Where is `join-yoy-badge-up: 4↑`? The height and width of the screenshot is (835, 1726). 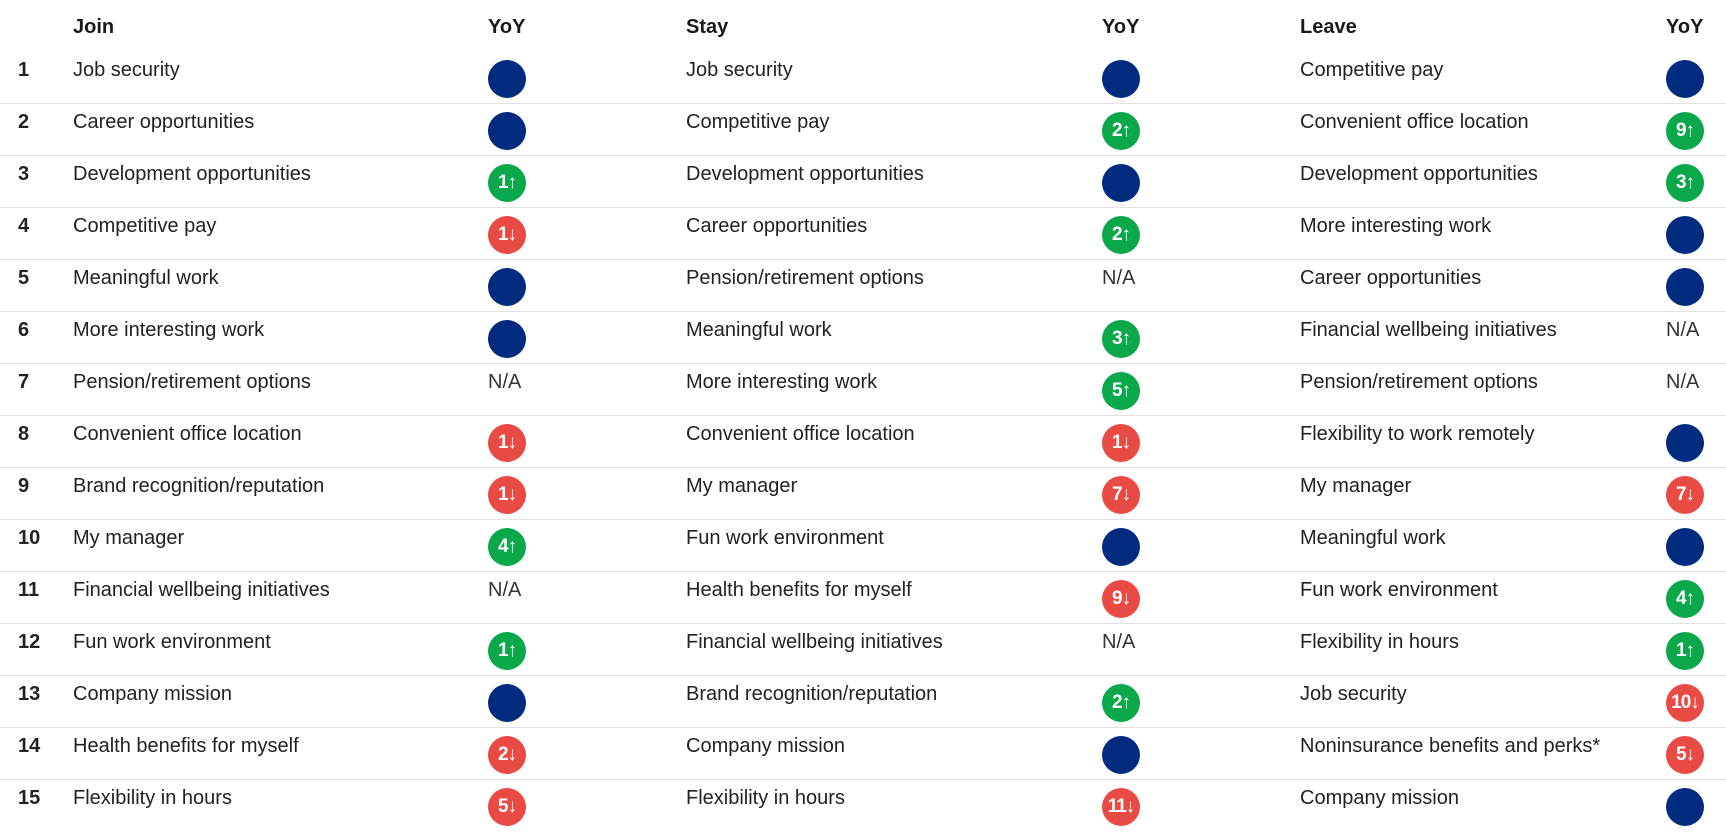 join-yoy-badge-up: 4↑ is located at coordinates (507, 547).